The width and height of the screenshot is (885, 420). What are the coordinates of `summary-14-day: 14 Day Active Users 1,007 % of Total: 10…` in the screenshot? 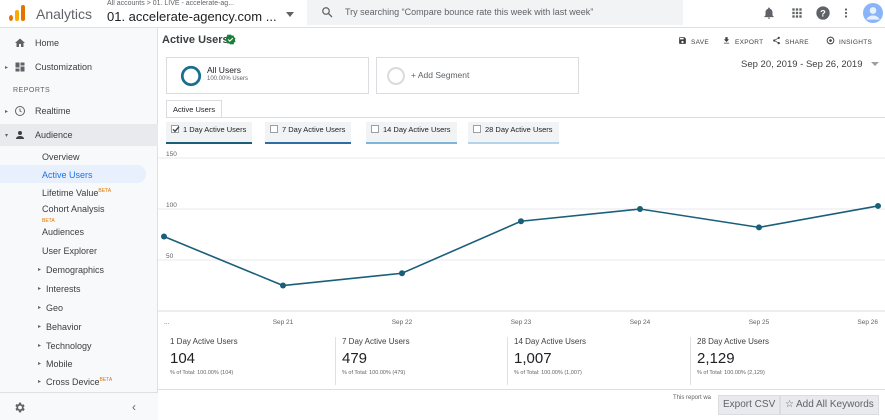 It's located at (594, 363).